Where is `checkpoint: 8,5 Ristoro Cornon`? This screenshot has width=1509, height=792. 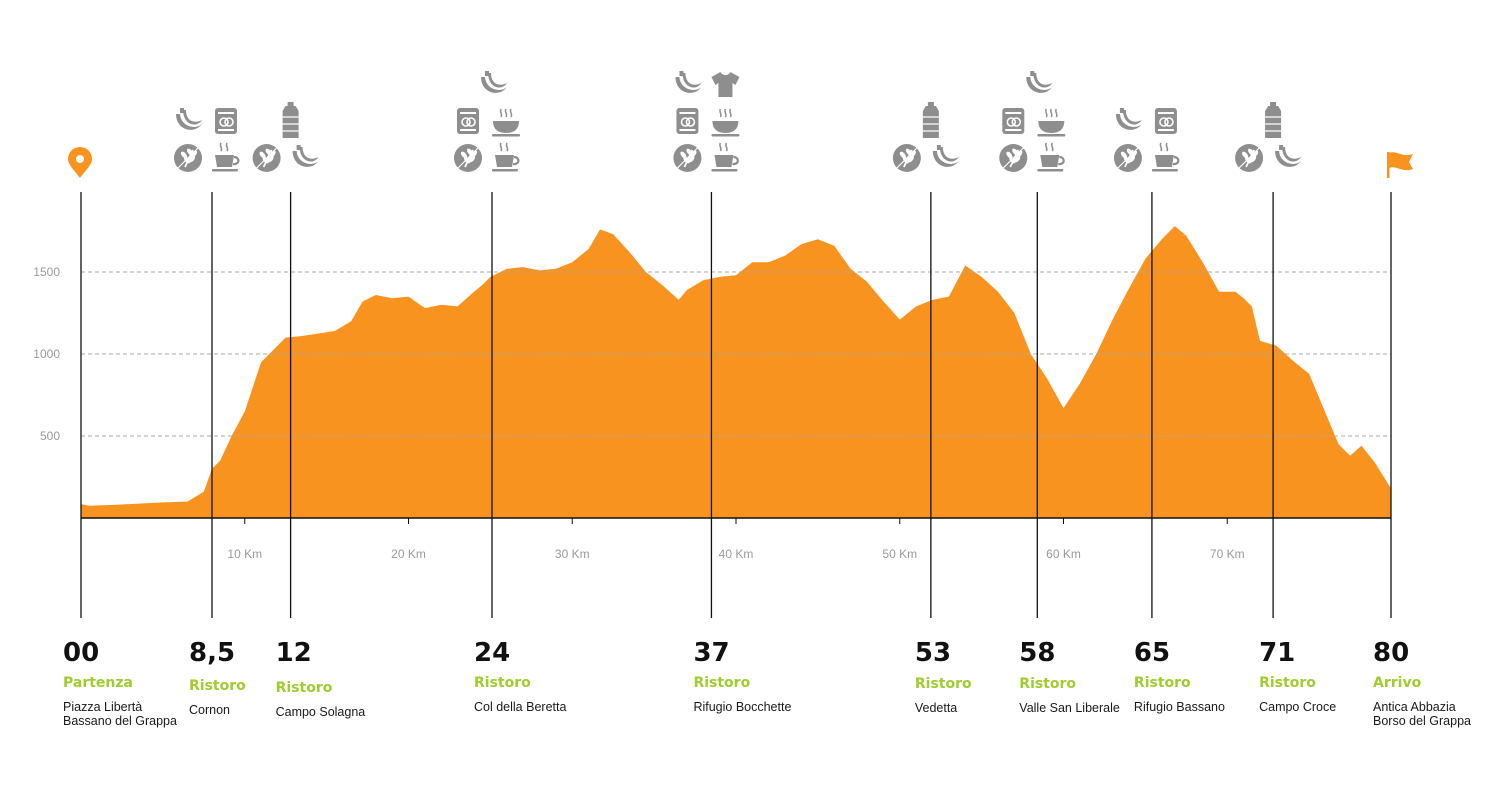
checkpoint: 8,5 Ristoro Cornon is located at coordinates (217, 454).